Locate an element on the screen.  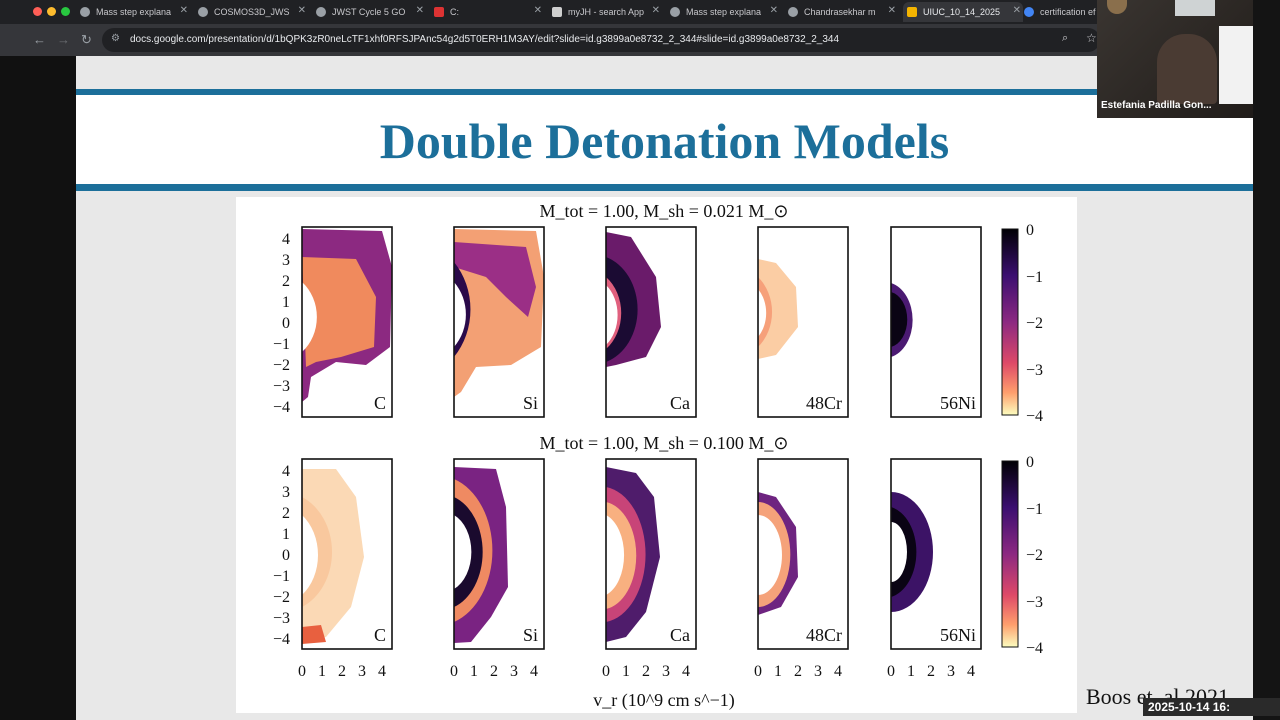
browser-tab: JWST Cycle 5 GO ✕ is located at coordinates (371, 12).